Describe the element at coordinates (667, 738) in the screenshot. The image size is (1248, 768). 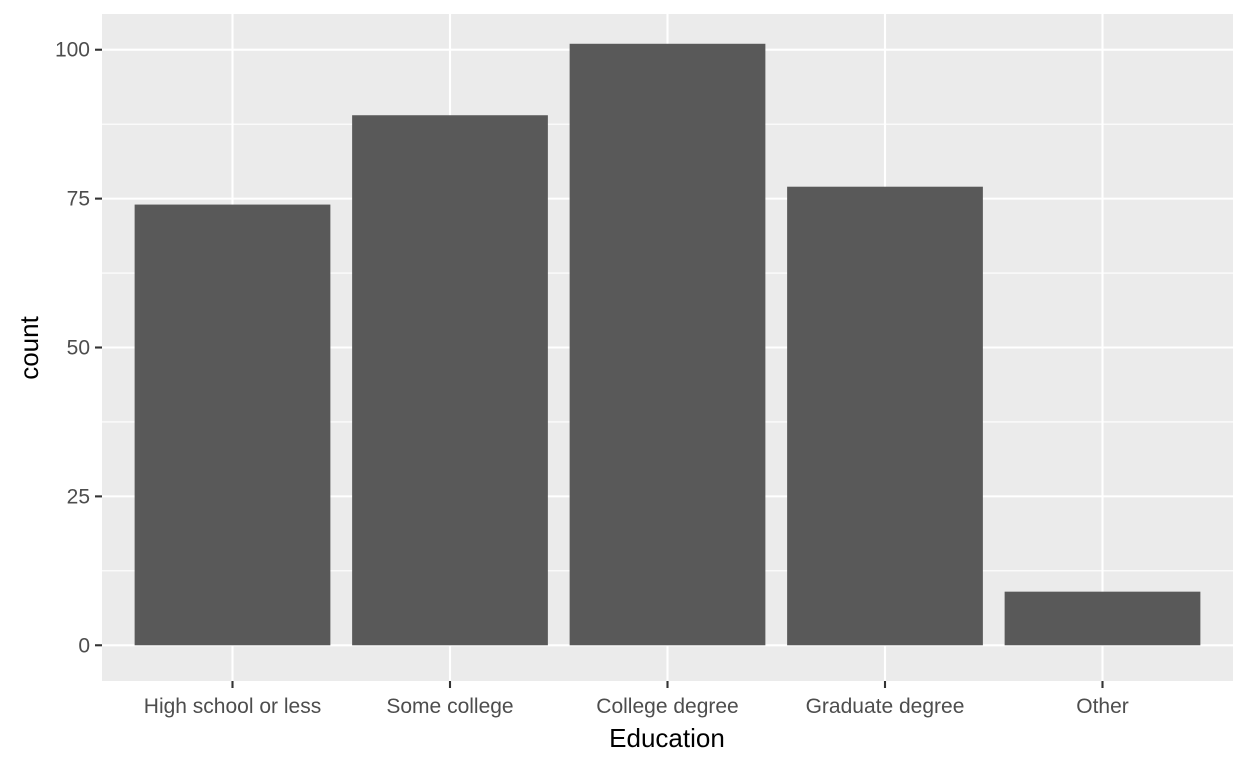
I see `x-axis-title: Education` at that location.